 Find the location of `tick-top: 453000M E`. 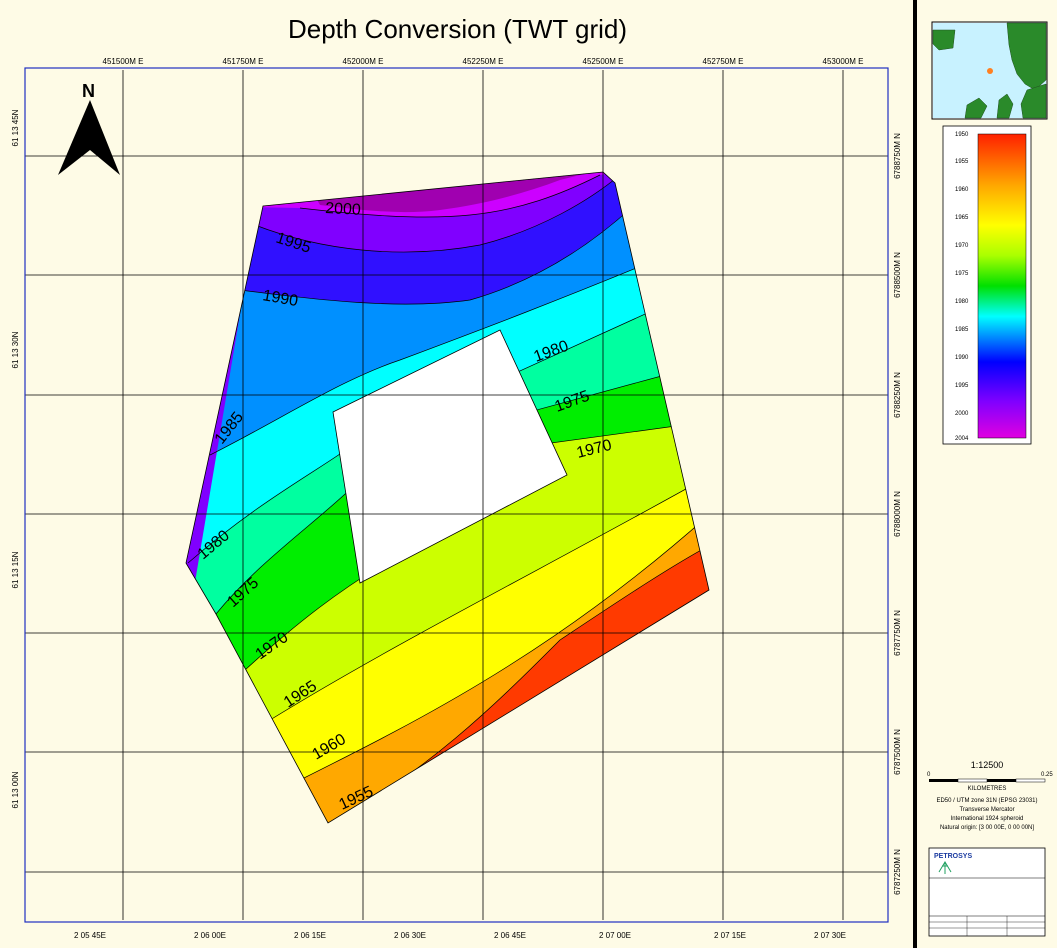

tick-top: 453000M E is located at coordinates (843, 61).